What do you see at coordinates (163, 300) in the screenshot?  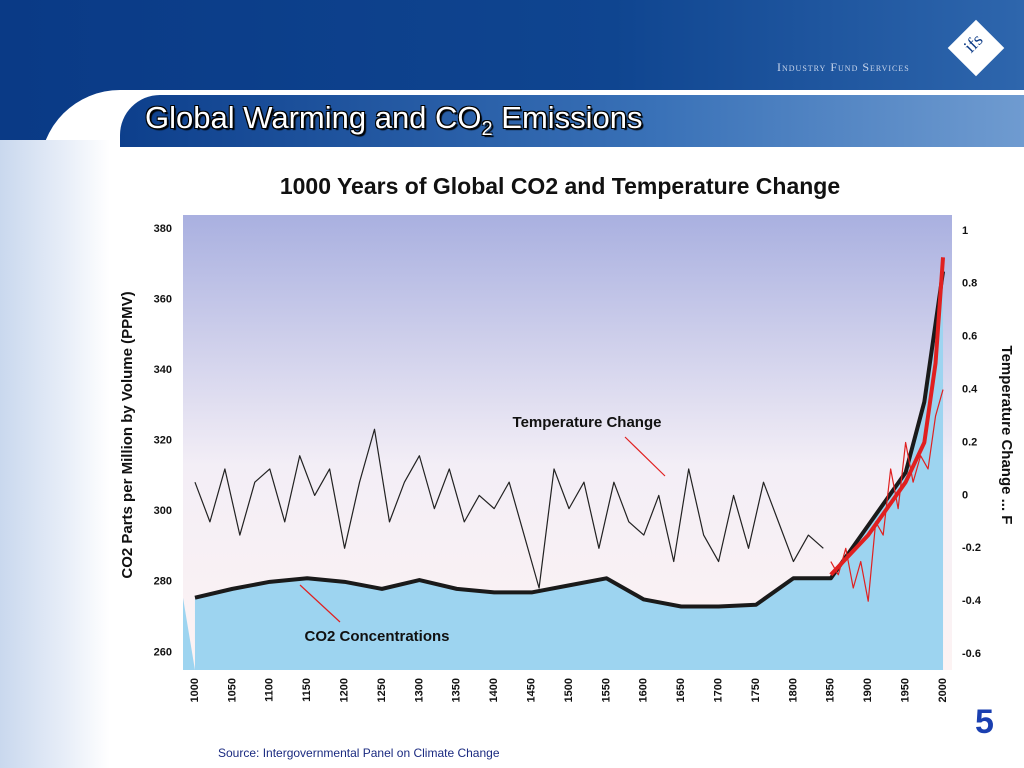 I see `y-tick-label: 360` at bounding box center [163, 300].